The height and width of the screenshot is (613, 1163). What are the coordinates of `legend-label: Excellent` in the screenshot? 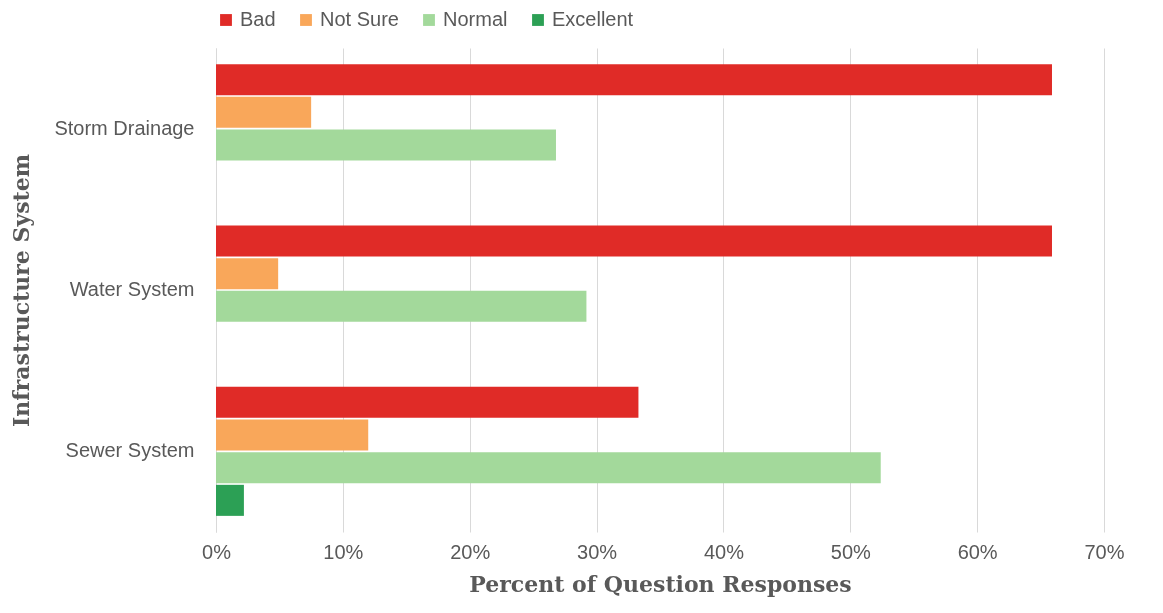 It's located at (593, 19).